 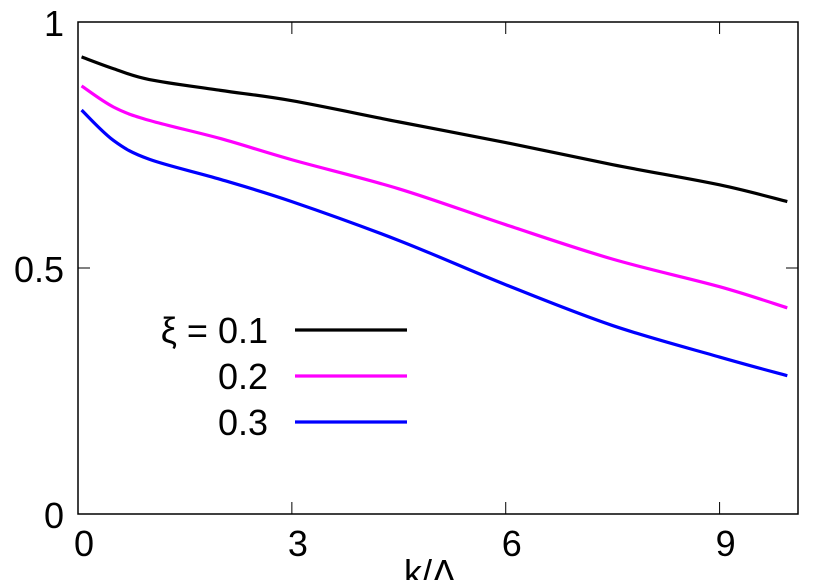 What do you see at coordinates (512, 543) in the screenshot?
I see `x-tick-label: 6` at bounding box center [512, 543].